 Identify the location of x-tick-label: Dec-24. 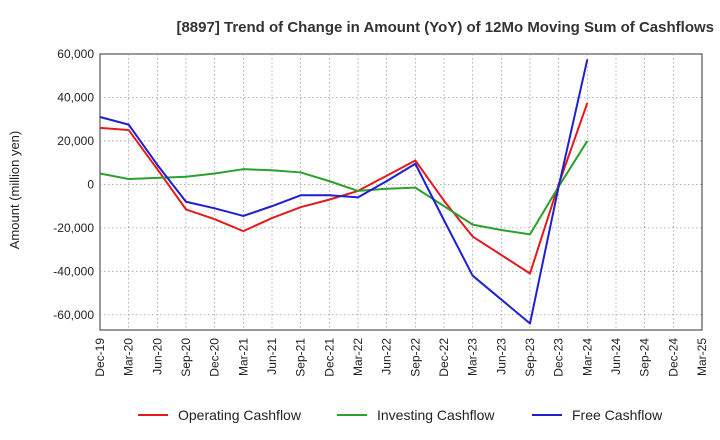
(673, 357).